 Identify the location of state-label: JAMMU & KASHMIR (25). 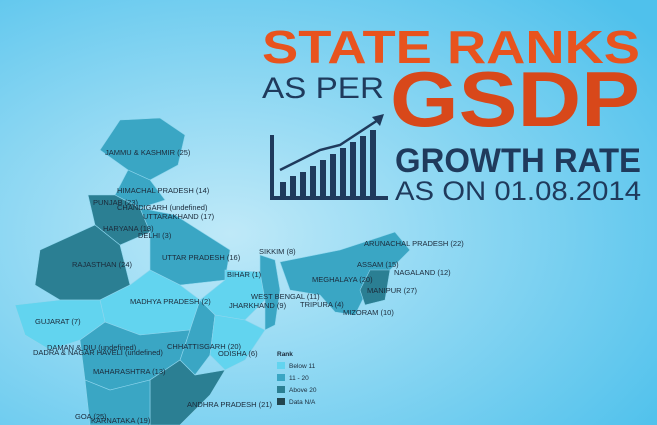
(148, 152).